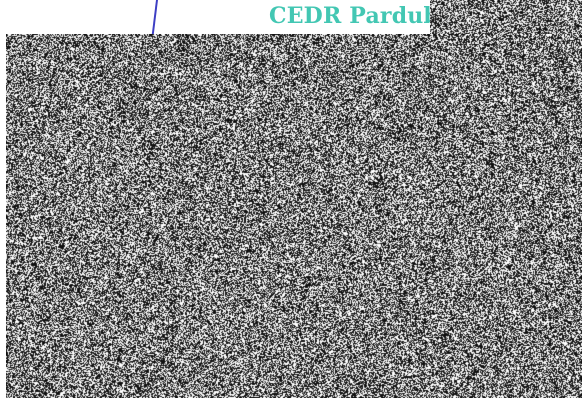 This screenshot has width=582, height=398. Describe the element at coordinates (354, 16) in the screenshot. I see `cutoff-title-text: CEDR Pardub` at that location.